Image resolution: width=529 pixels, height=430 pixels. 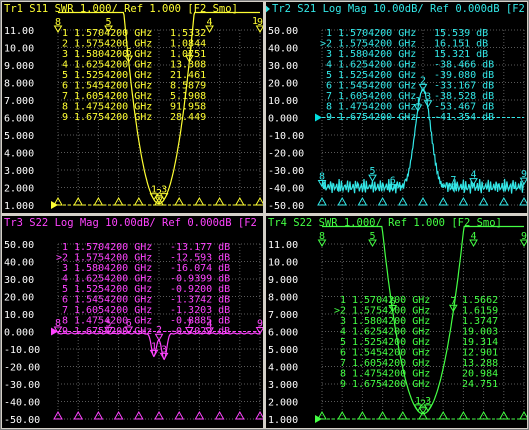 What do you see at coordinates (480, 332) in the screenshot?
I see `marker-readout-value: 19.003` at bounding box center [480, 332].